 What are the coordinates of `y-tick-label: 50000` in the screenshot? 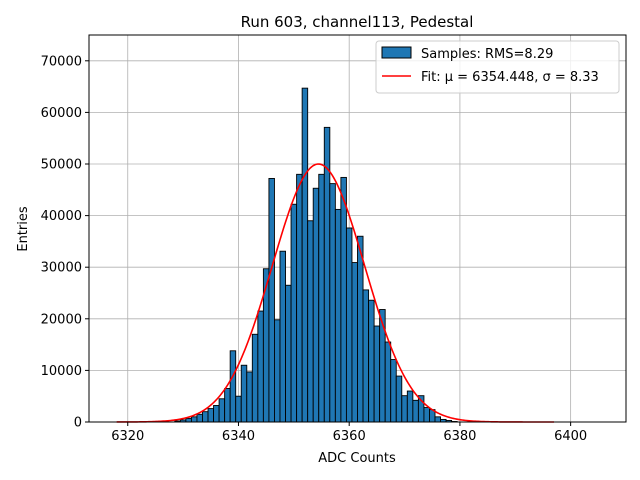 It's located at (61, 165).